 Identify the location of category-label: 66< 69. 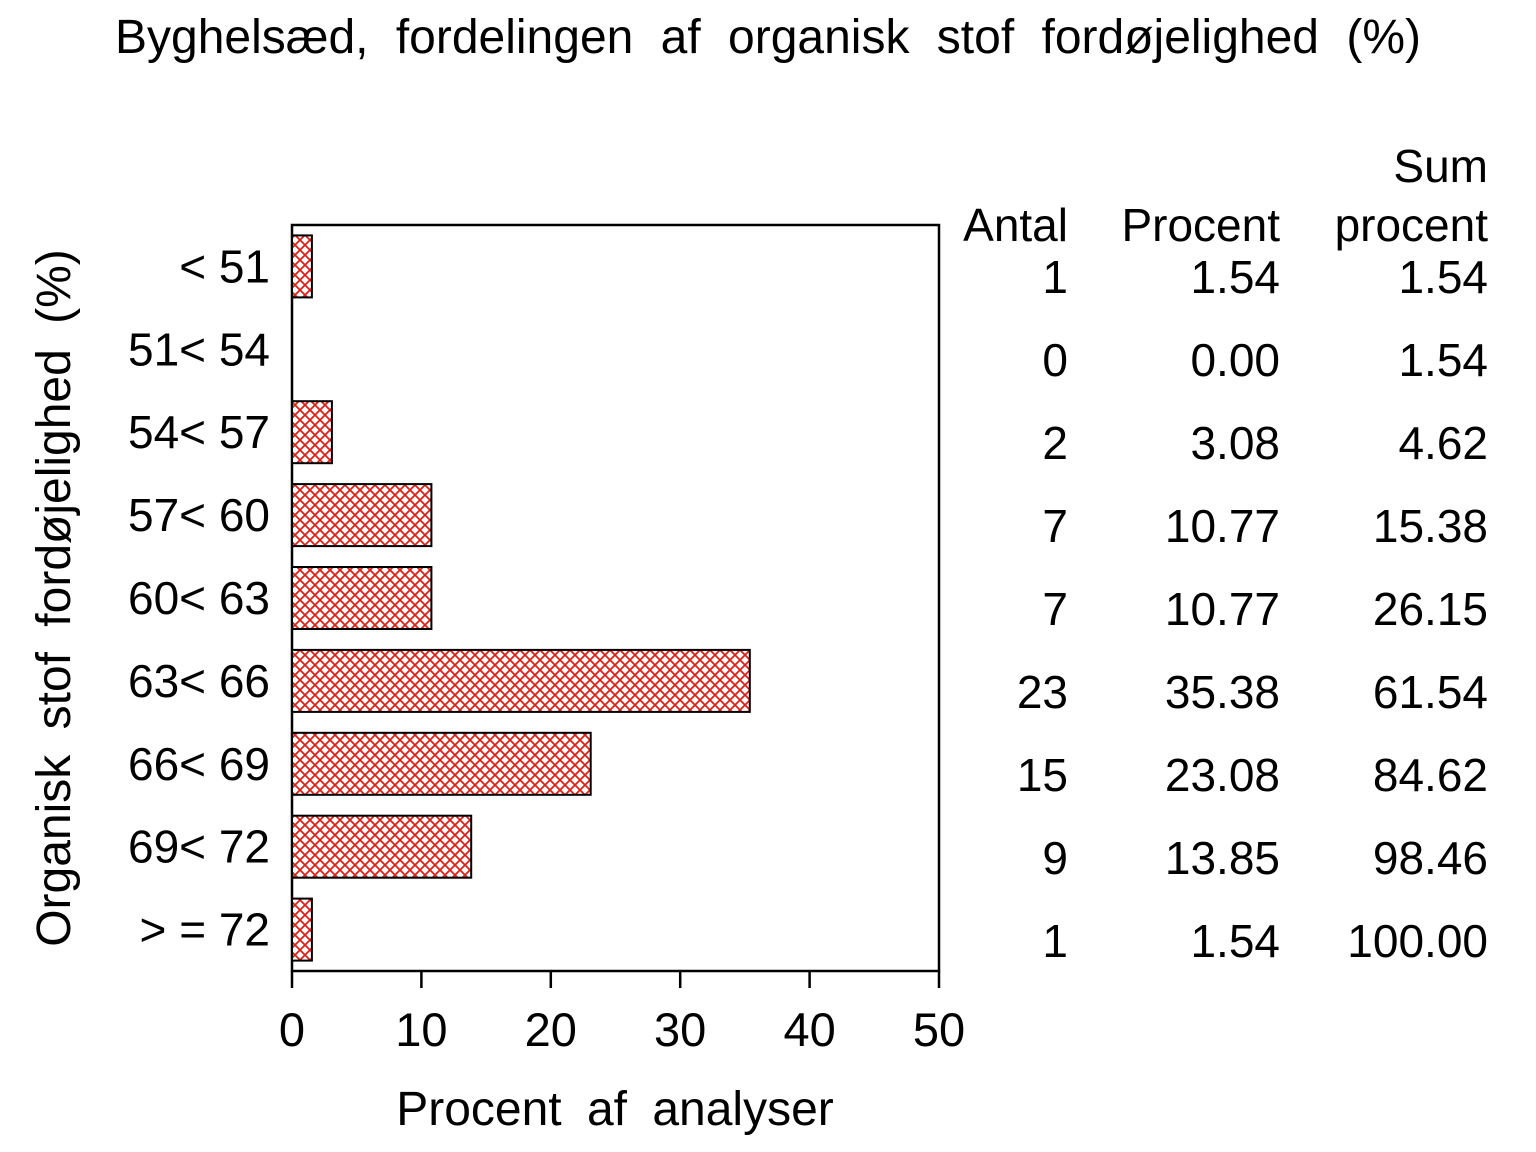
(199, 764).